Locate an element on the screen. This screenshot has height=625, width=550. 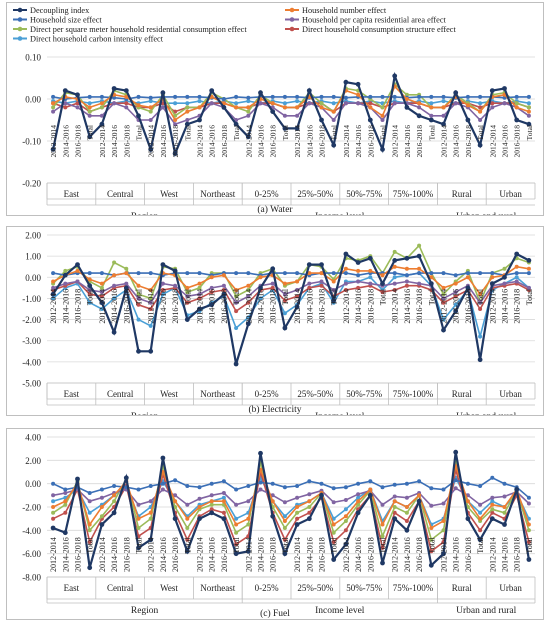
legend-label: Household size effect is located at coordinates (66, 20).